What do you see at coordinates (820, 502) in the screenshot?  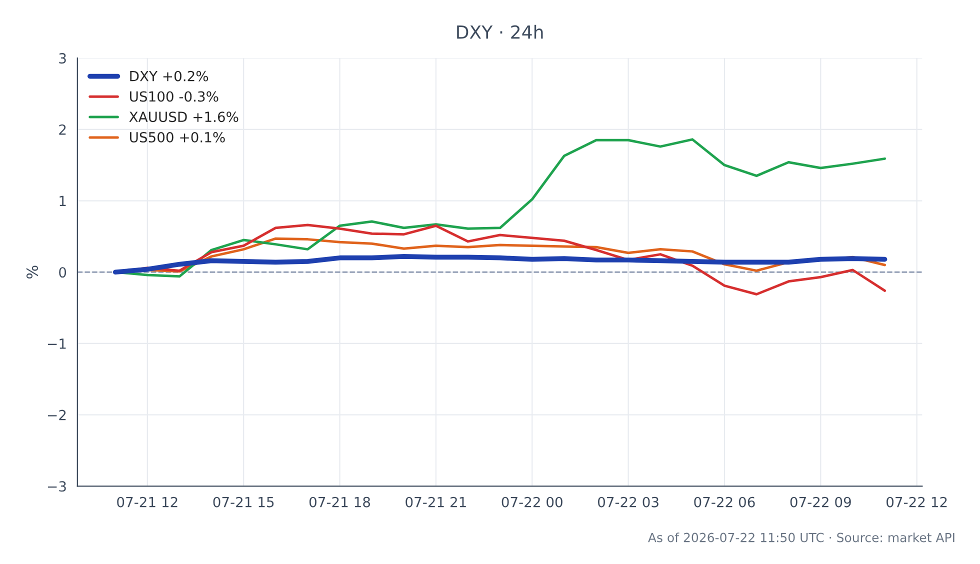 I see `x-tick-label: 07-22 09` at bounding box center [820, 502].